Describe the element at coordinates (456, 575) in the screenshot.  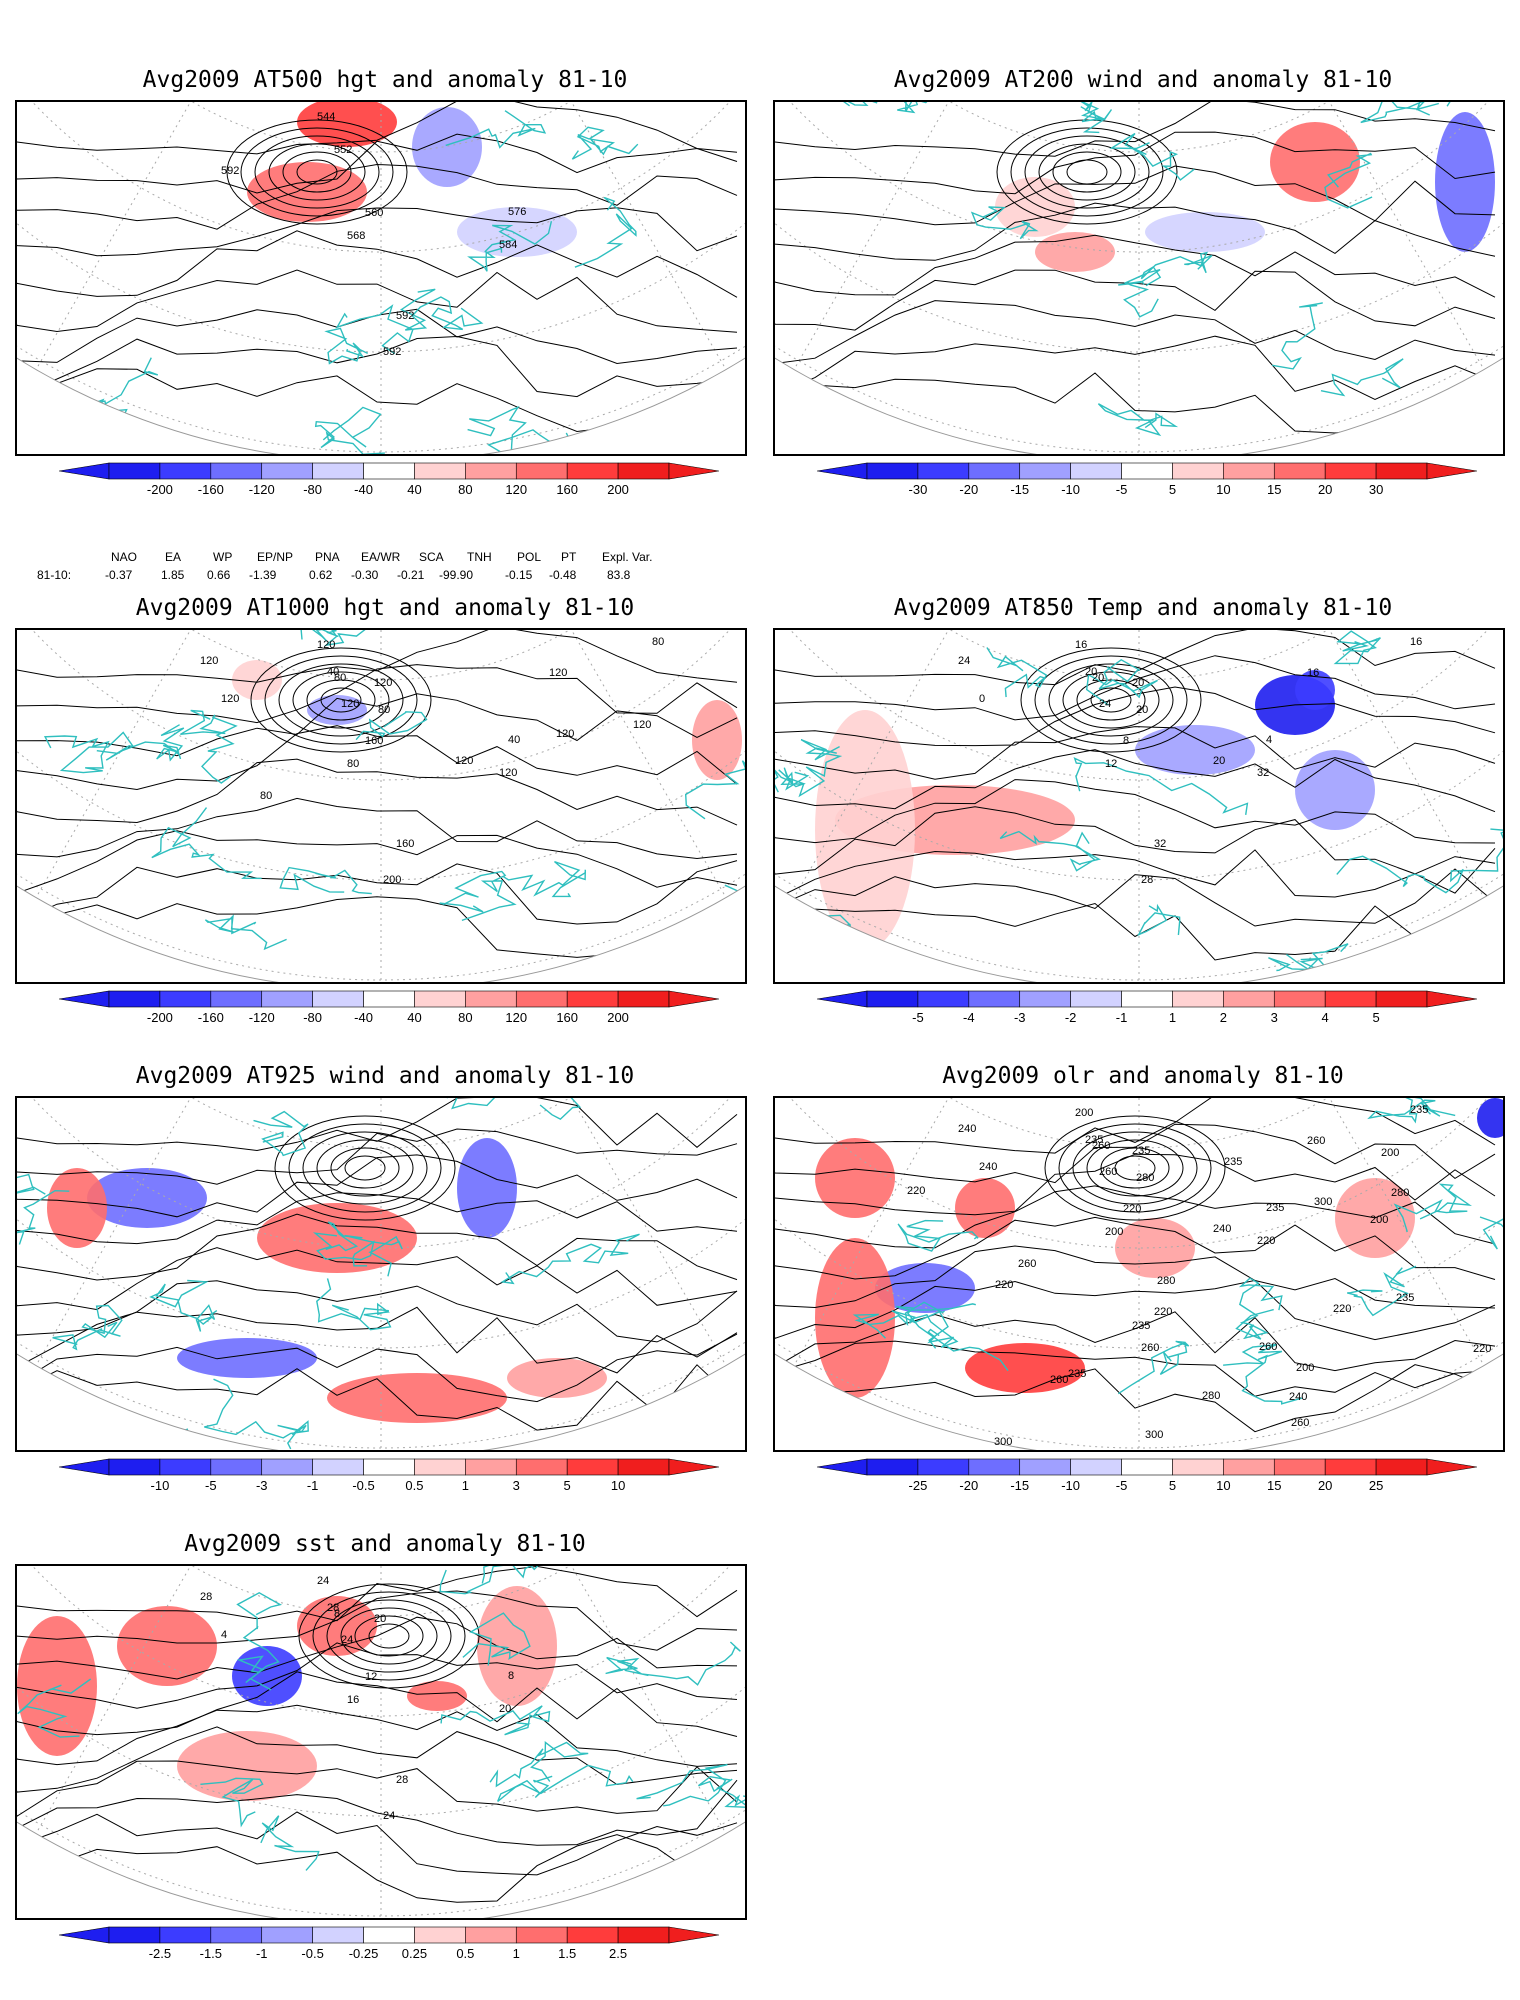
I see `index-value-tnh: -99.90` at that location.